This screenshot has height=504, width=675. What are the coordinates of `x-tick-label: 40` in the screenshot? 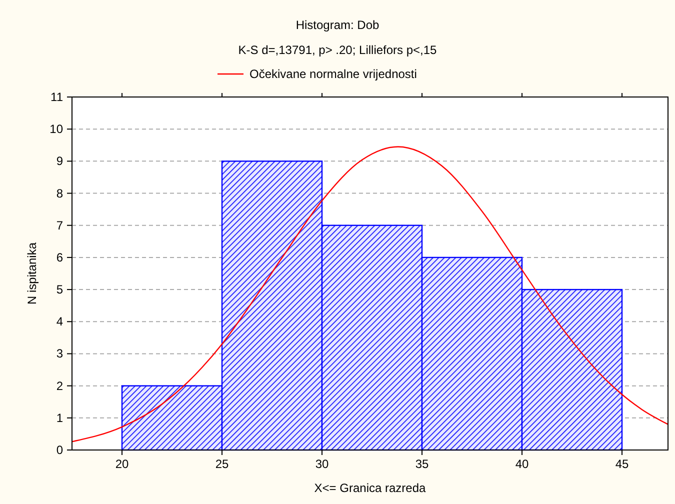 It's located at (522, 464).